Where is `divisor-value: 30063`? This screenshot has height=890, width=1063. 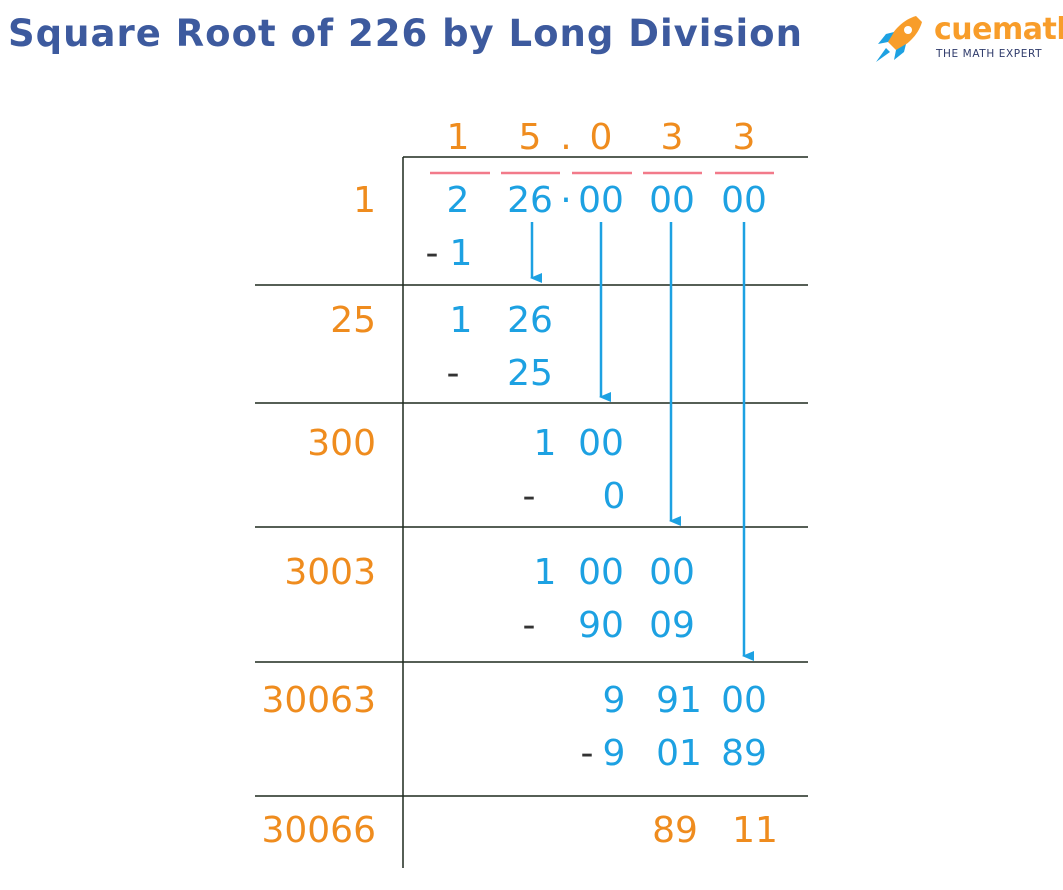
divisor-value: 30063 is located at coordinates (318, 700).